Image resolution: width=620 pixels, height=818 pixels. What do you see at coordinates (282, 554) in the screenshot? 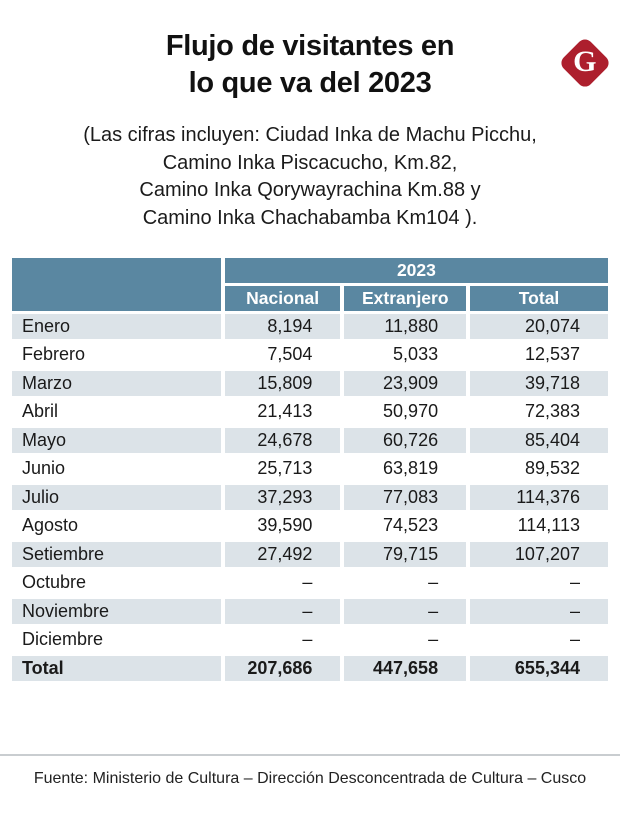
I see `nacional-cell: 27,492` at bounding box center [282, 554].